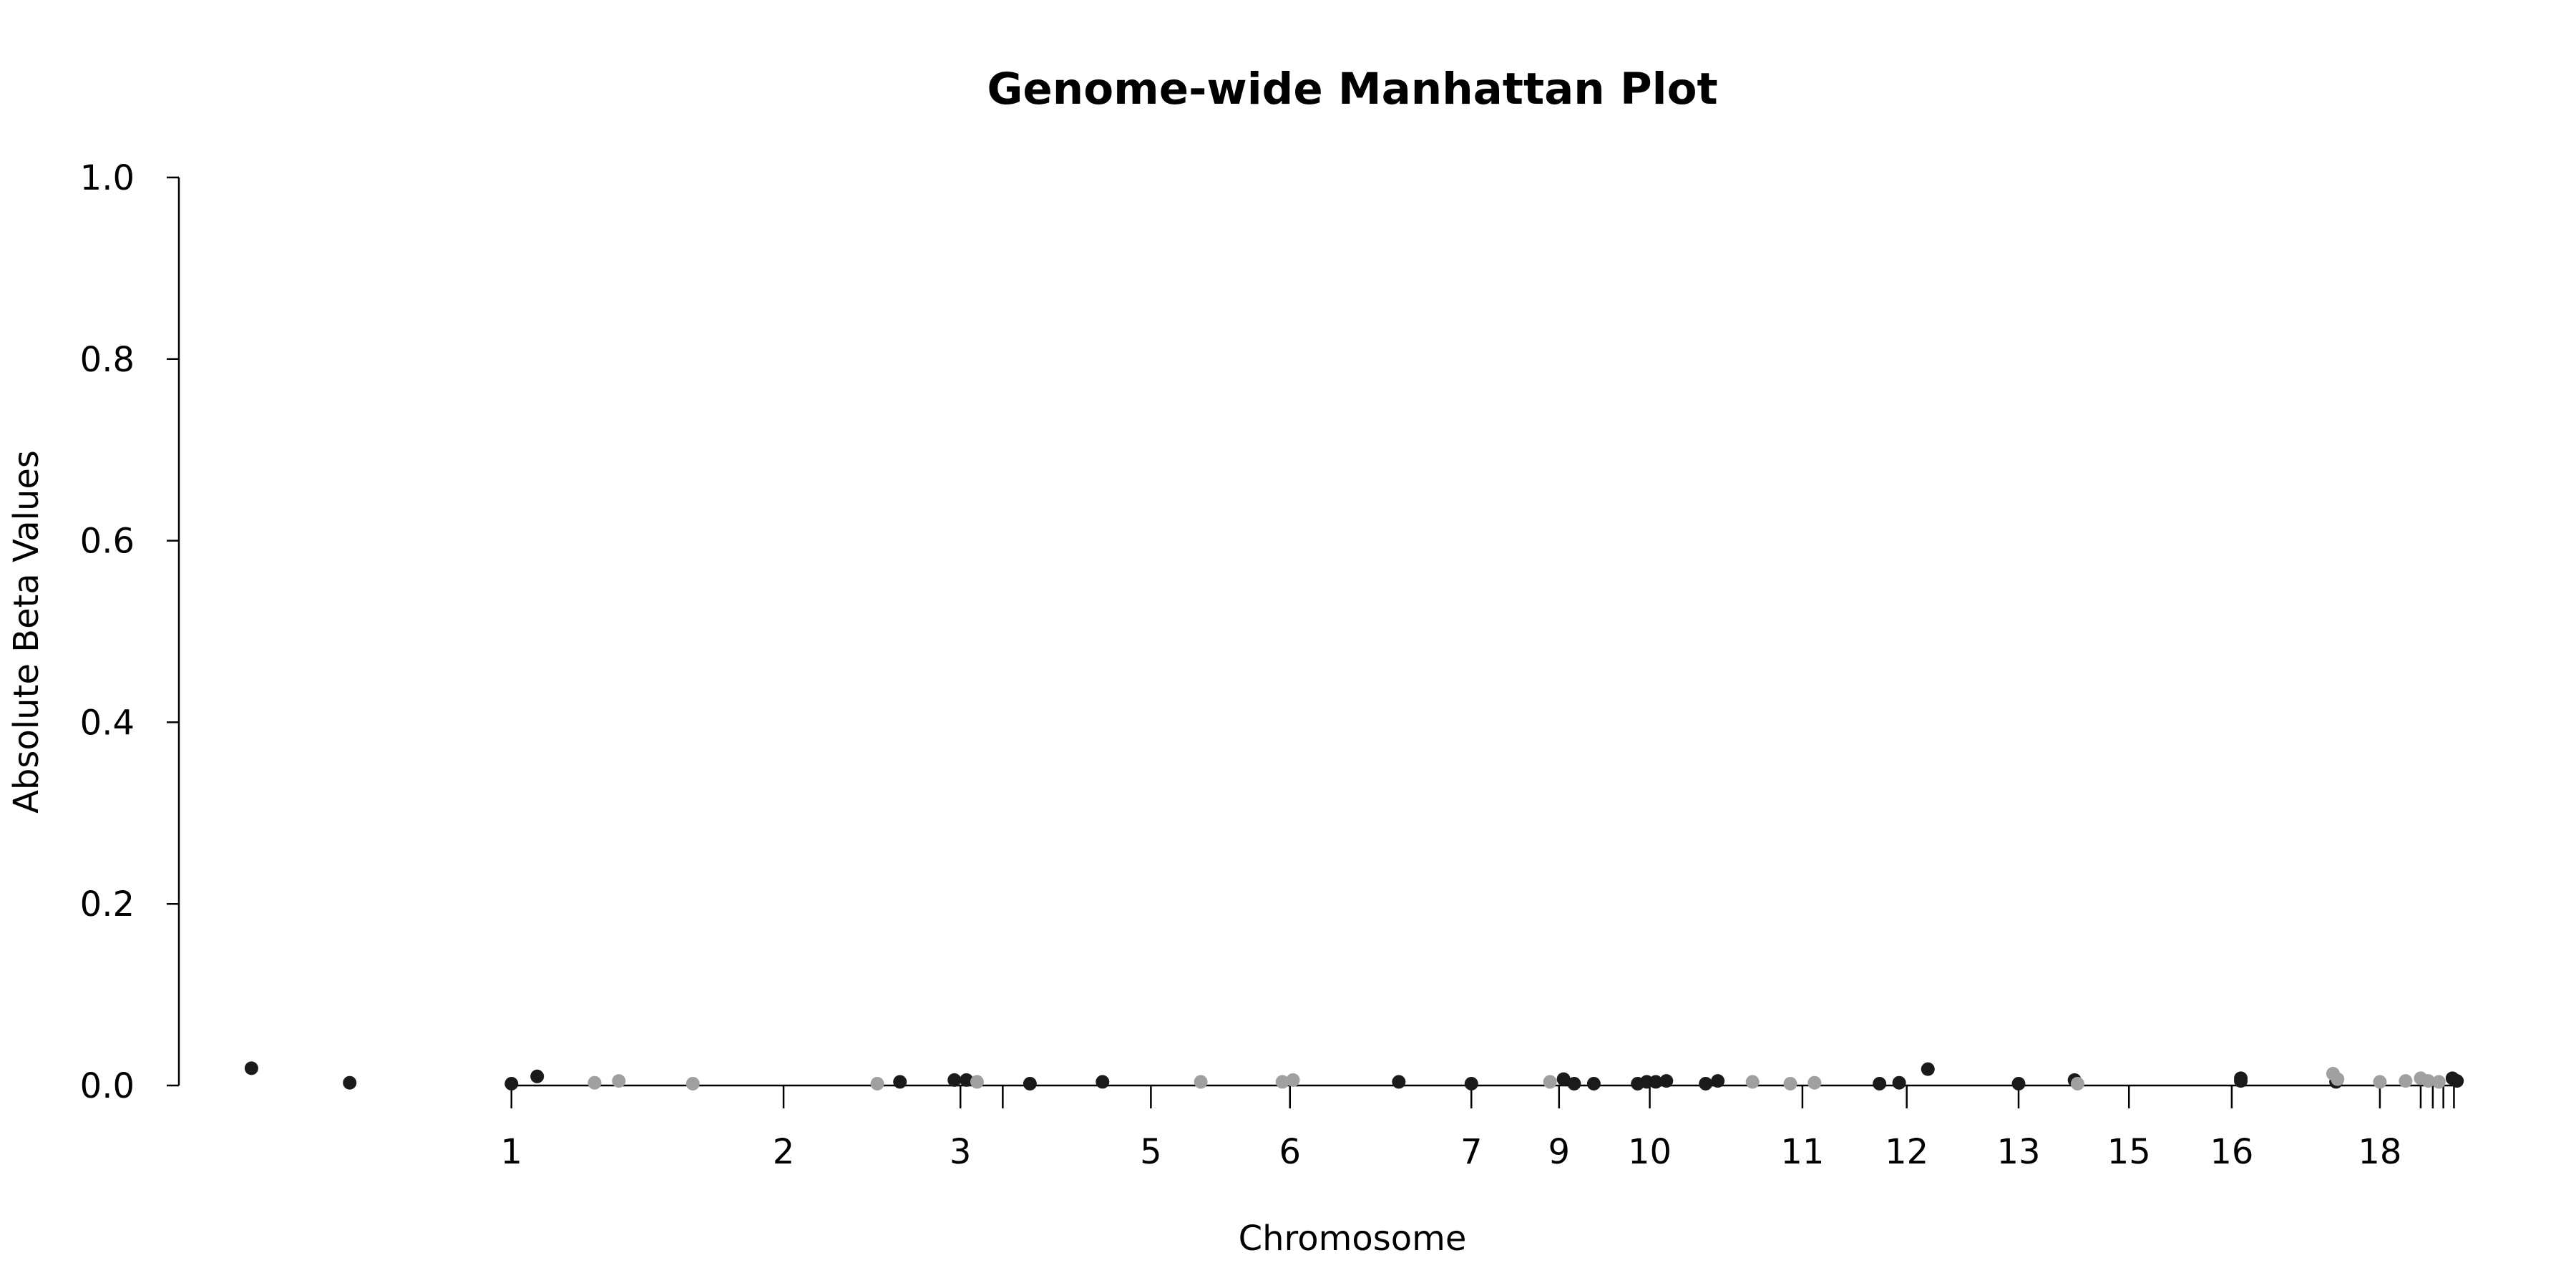 This screenshot has width=2576, height=1288. Describe the element at coordinates (511, 1152) in the screenshot. I see `x-tick-label: 1` at that location.